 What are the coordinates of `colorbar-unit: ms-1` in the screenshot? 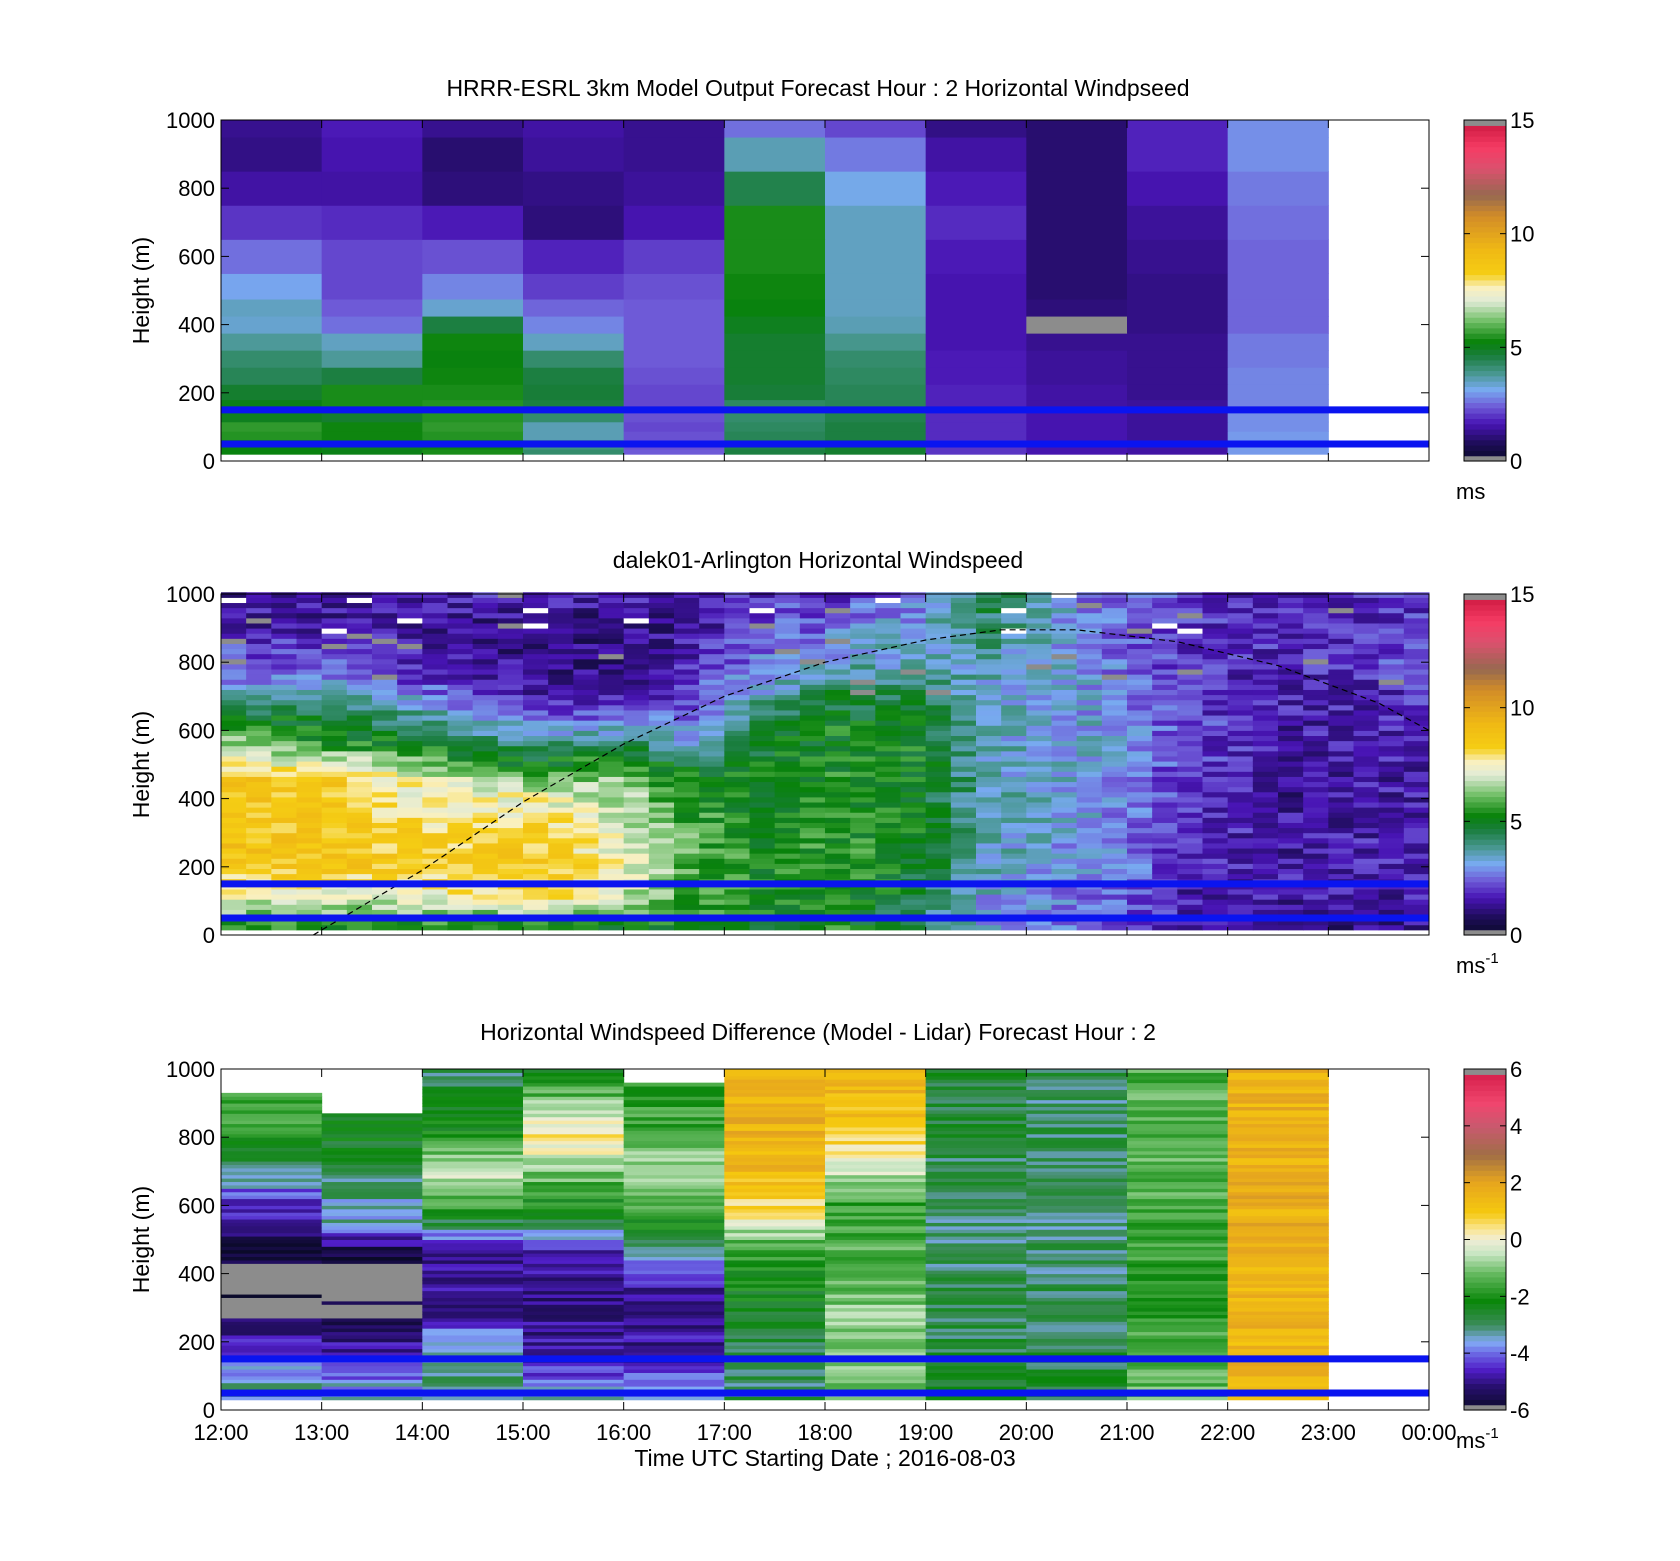 It's located at (1477, 964).